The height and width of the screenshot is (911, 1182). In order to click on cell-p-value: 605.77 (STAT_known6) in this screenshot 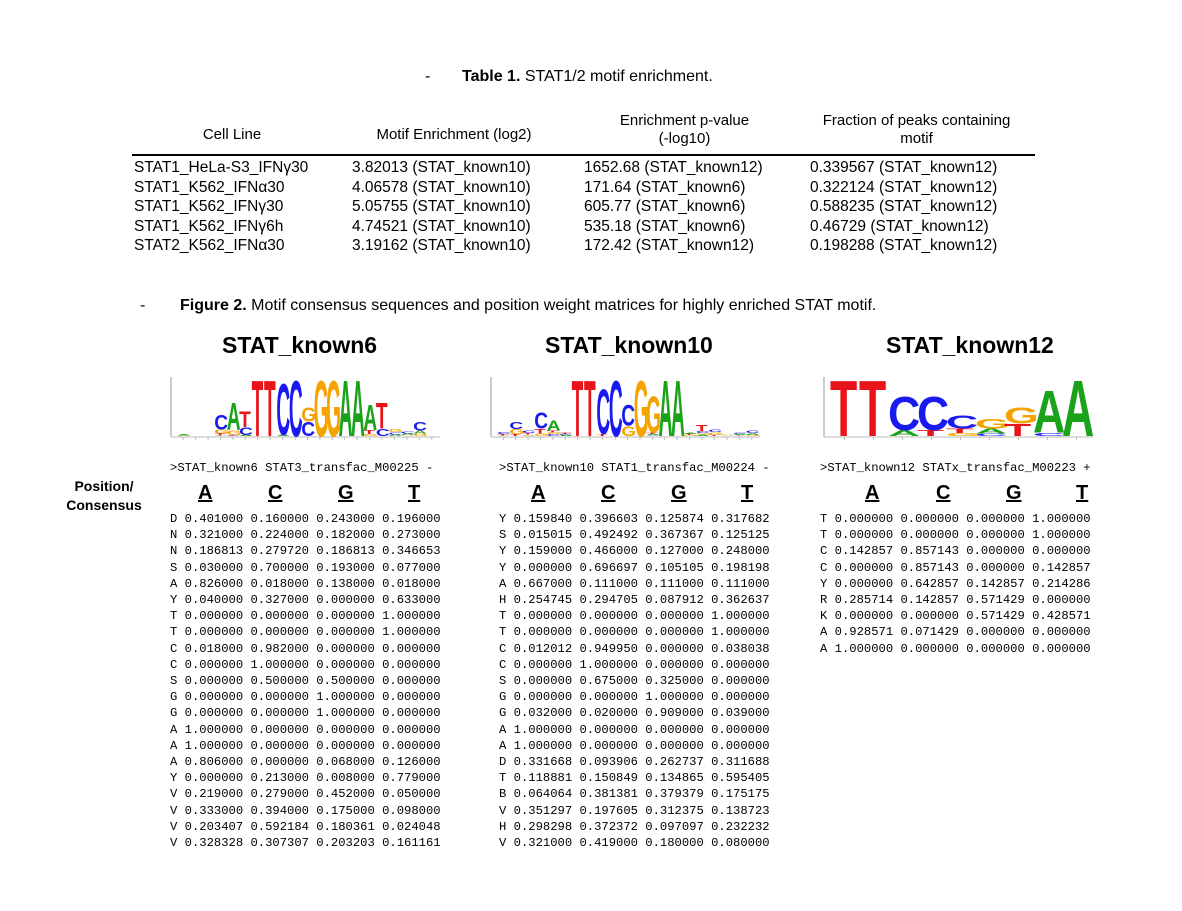, I will do `click(665, 207)`.